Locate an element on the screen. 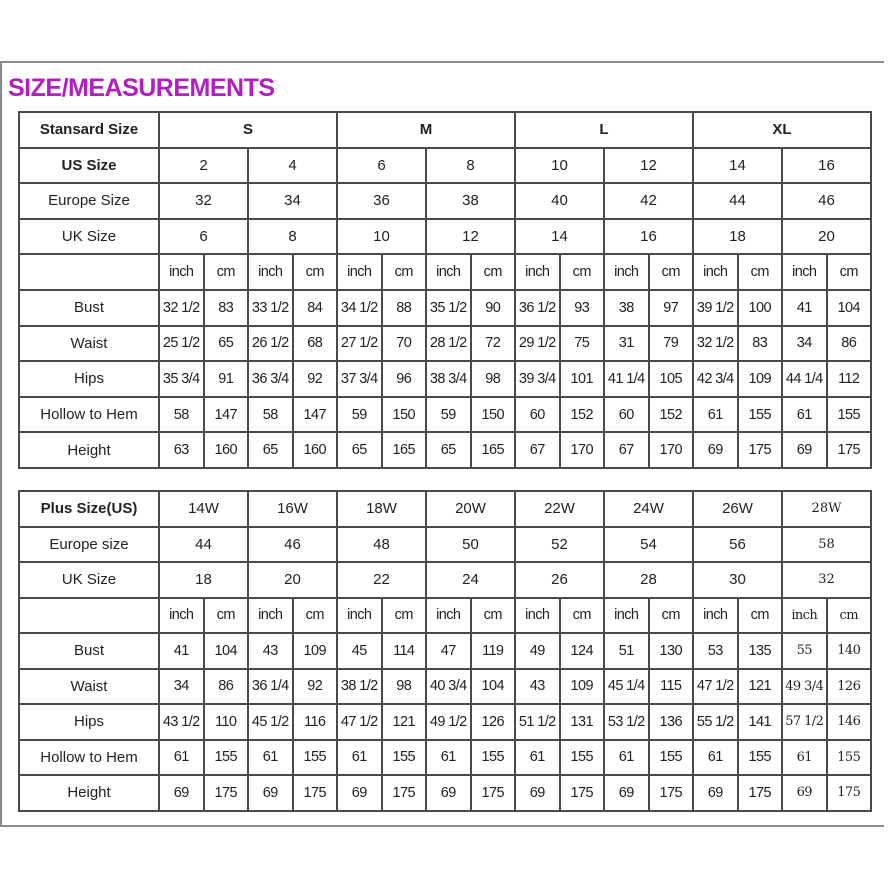  value-inch: 35 1/2 is located at coordinates (448, 307).